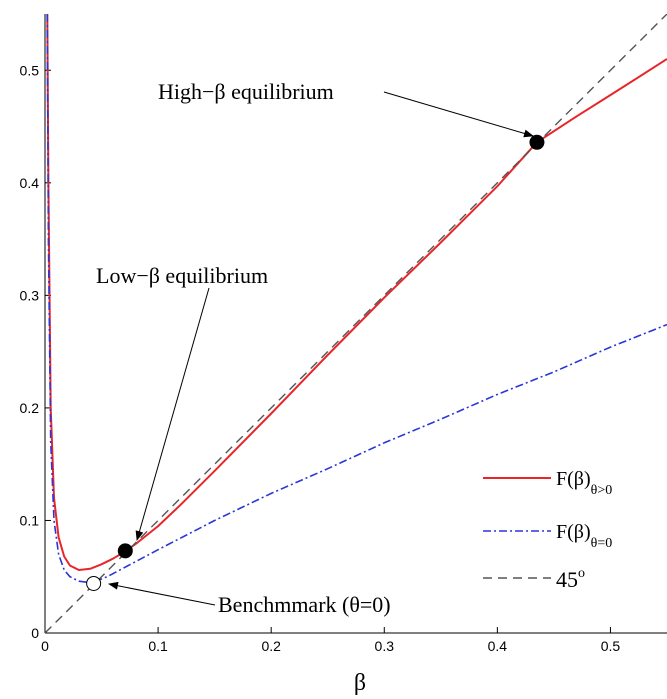  What do you see at coordinates (584, 483) in the screenshot?
I see `legend-label-theta-pos: F(β)θ>0` at bounding box center [584, 483].